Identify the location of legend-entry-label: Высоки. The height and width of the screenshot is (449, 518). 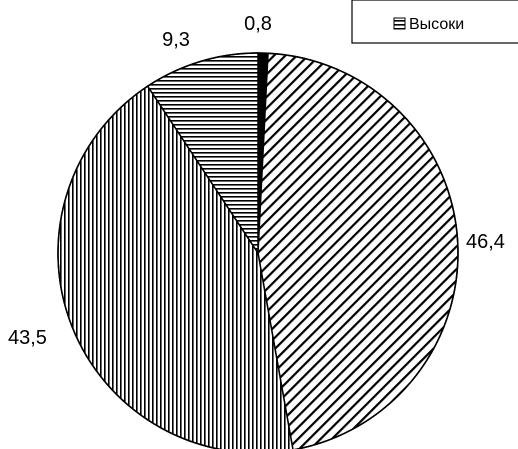
(436, 24).